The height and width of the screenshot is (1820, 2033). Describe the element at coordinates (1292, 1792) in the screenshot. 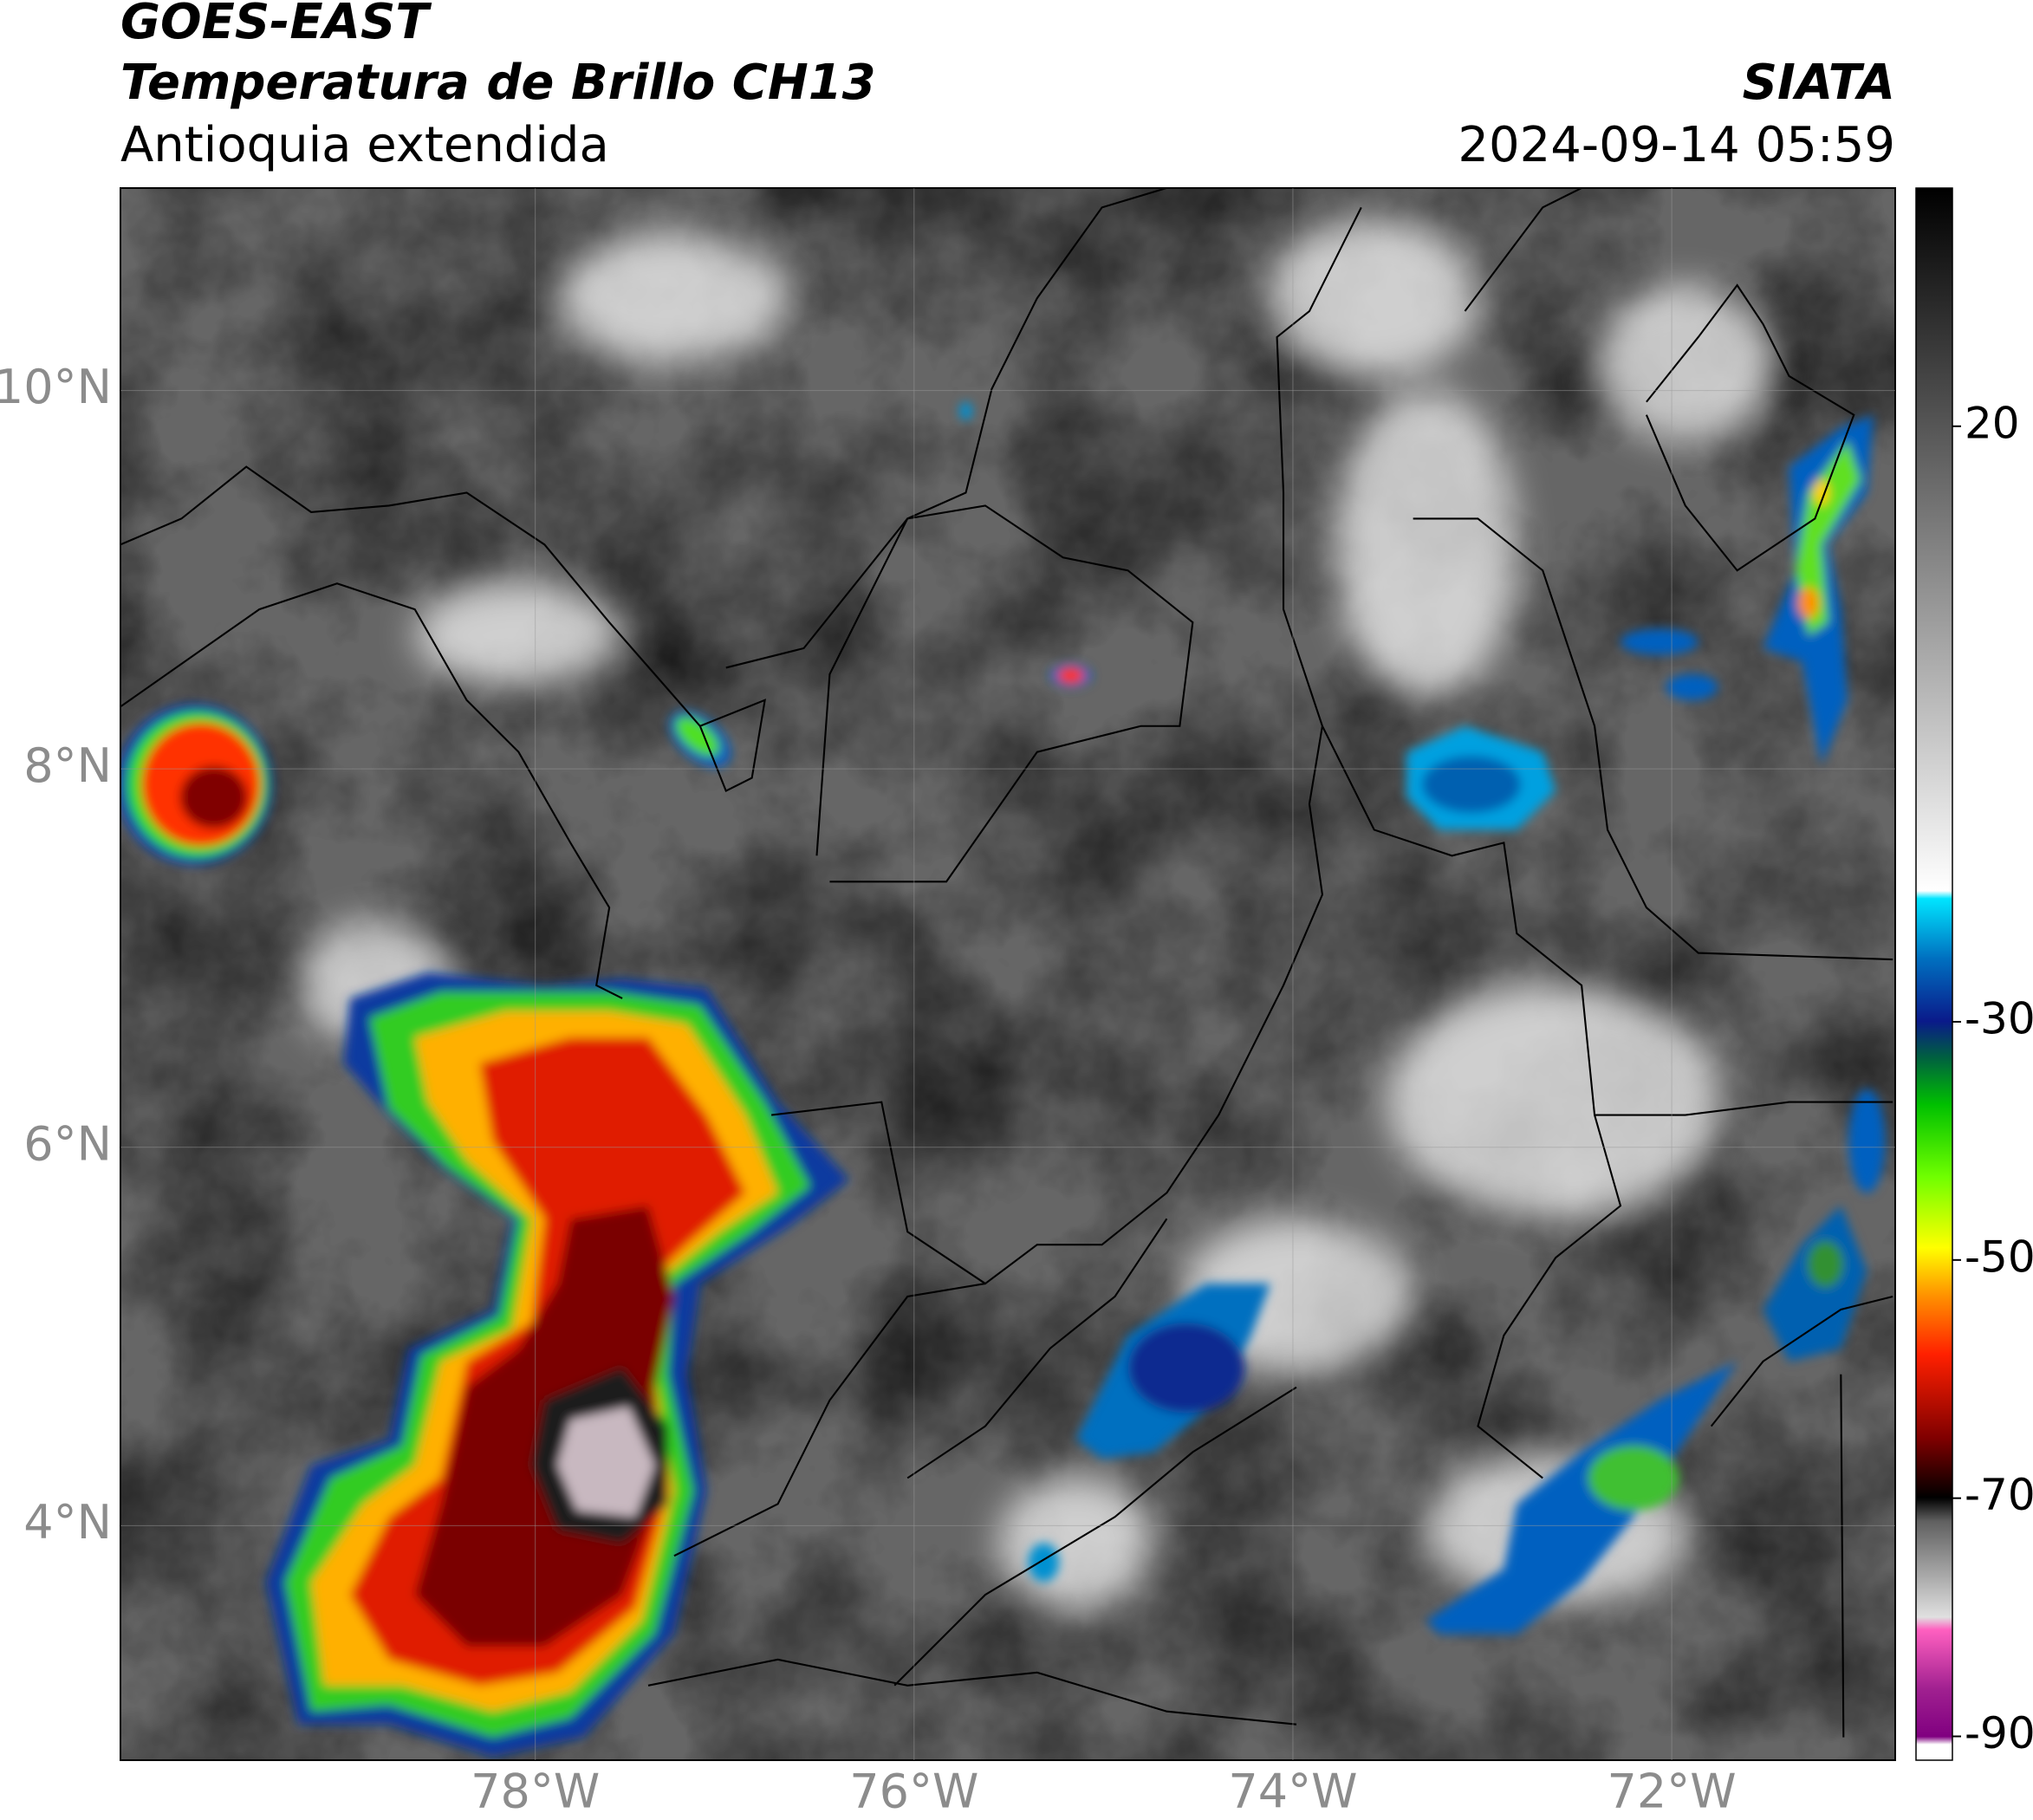

I see `x-tick-label: 74°W` at that location.